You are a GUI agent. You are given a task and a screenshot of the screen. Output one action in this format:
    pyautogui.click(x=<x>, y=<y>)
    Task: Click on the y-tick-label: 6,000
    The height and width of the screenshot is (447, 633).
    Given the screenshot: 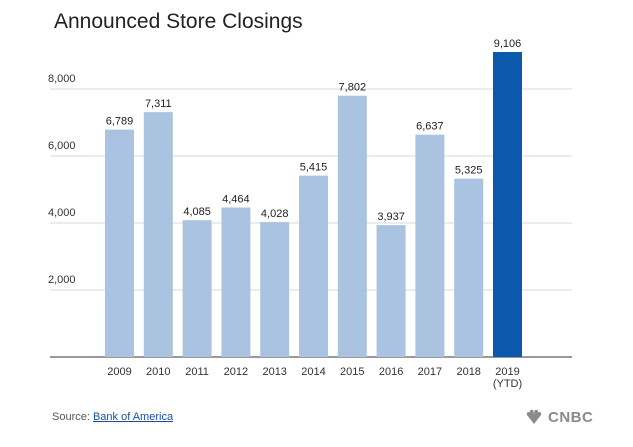 What is the action you would take?
    pyautogui.click(x=62, y=146)
    